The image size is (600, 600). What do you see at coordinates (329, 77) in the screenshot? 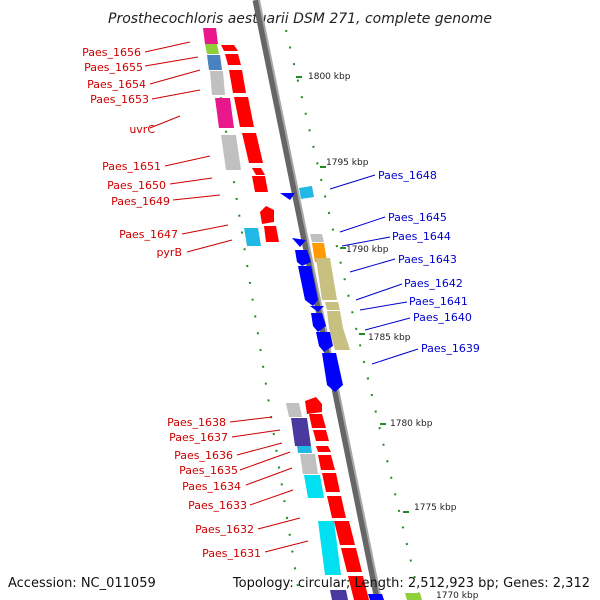
I see `kbp-label: 1800 kbp` at bounding box center [329, 77].